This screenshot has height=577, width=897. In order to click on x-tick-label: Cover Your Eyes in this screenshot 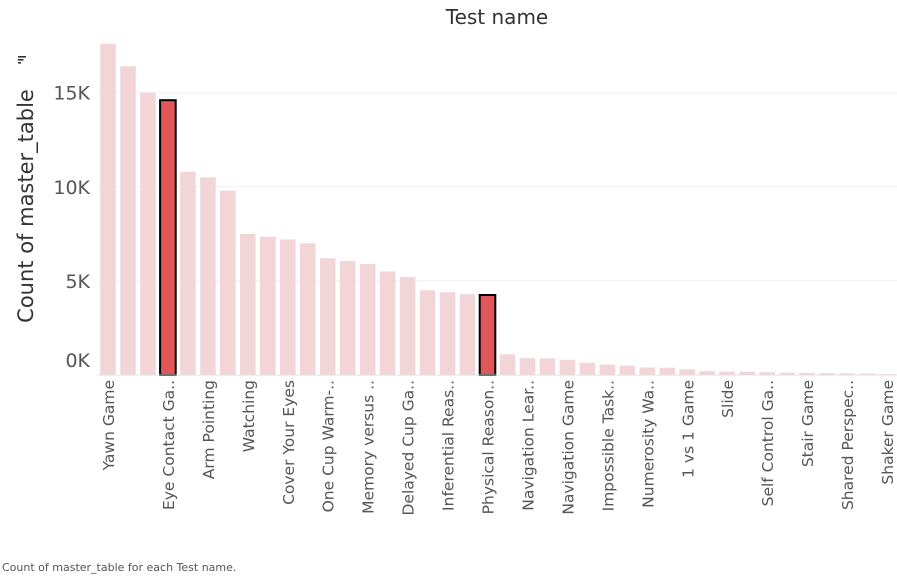, I will do `click(289, 442)`.